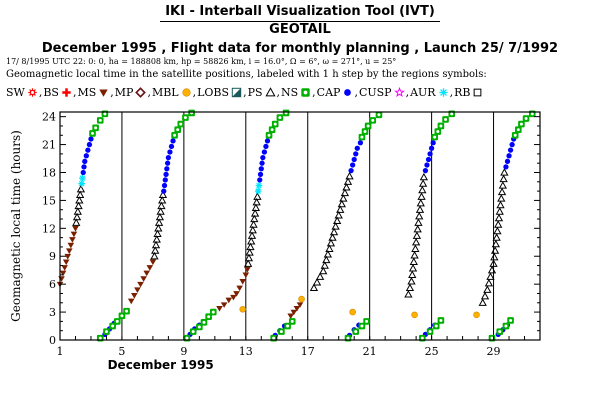 The image size is (600, 400). What do you see at coordinates (141, 92) in the screenshot?
I see `diamond-icon` at bounding box center [141, 92].